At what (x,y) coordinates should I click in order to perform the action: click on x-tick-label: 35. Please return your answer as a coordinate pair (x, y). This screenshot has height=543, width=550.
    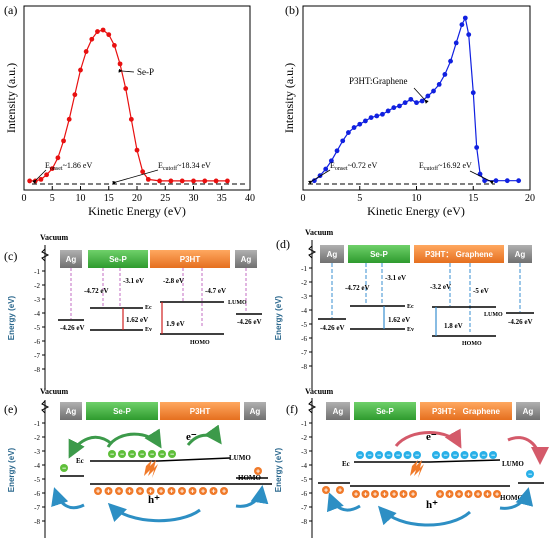
    Looking at the image, I should click on (222, 198).